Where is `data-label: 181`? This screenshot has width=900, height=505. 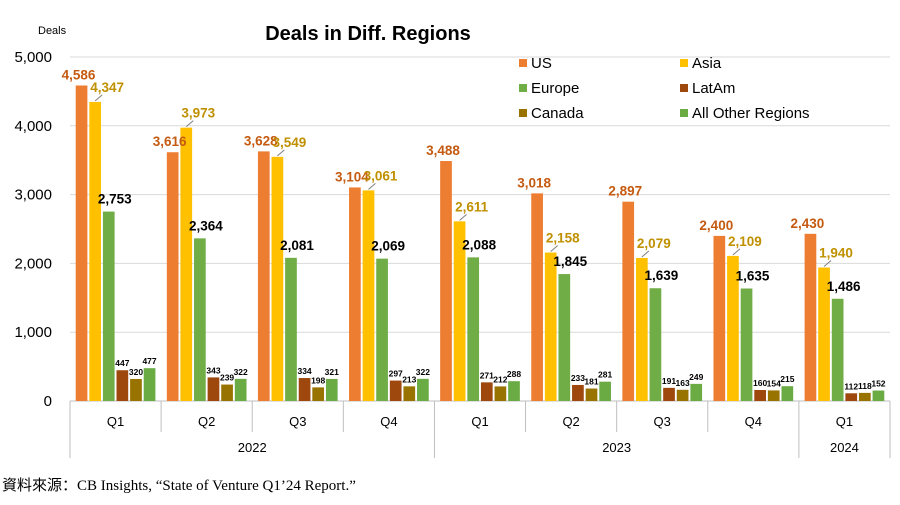
data-label: 181 is located at coordinates (591, 382).